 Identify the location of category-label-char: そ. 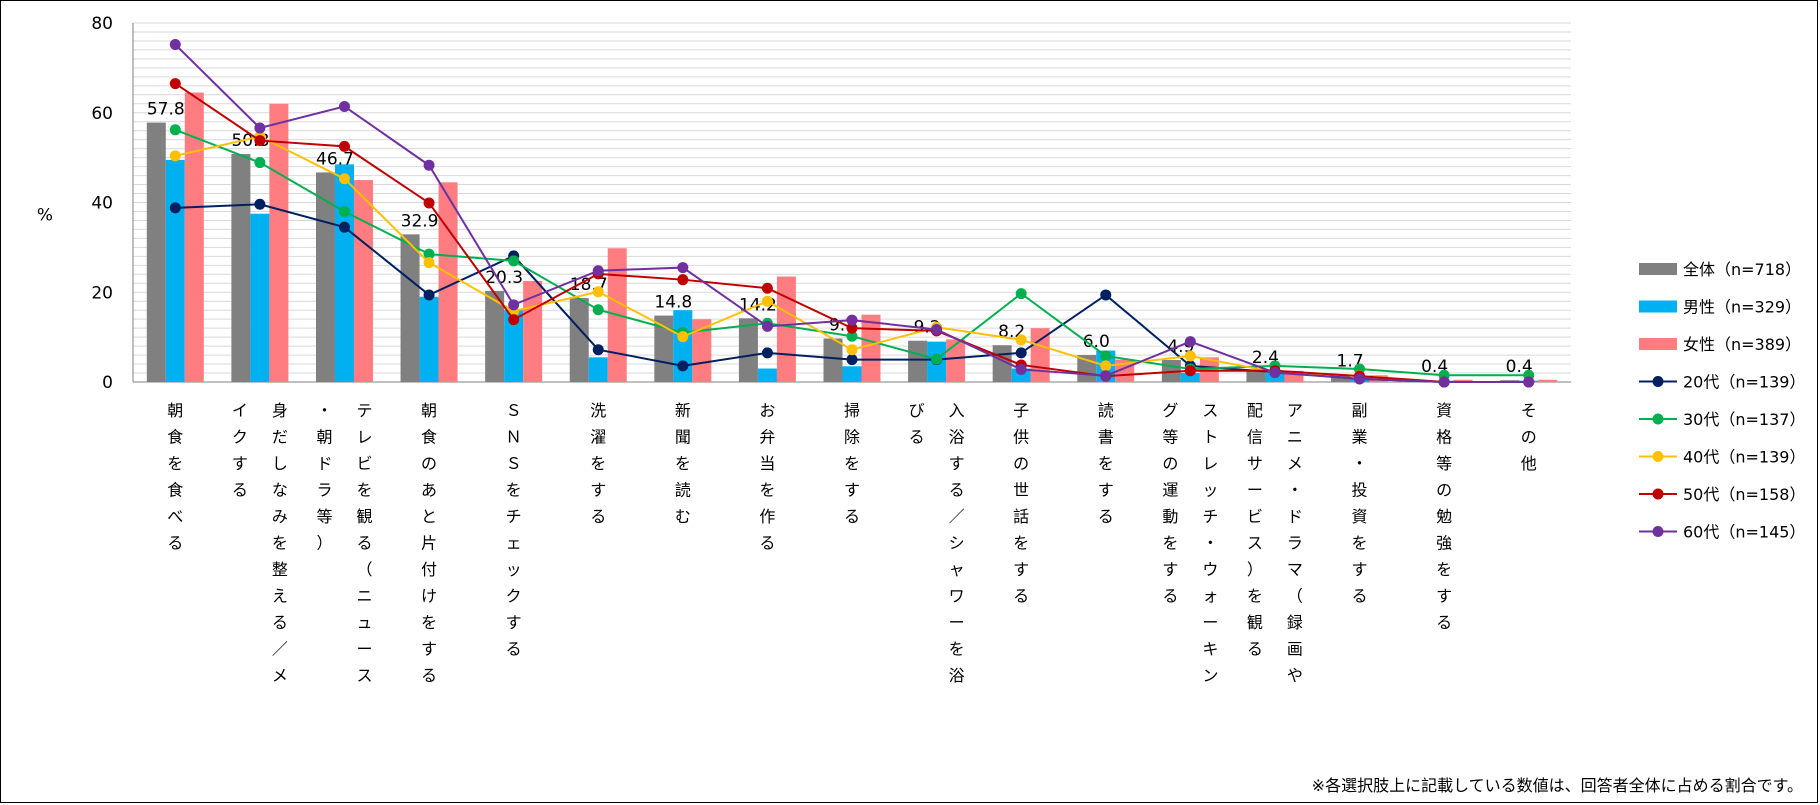
(1529, 410).